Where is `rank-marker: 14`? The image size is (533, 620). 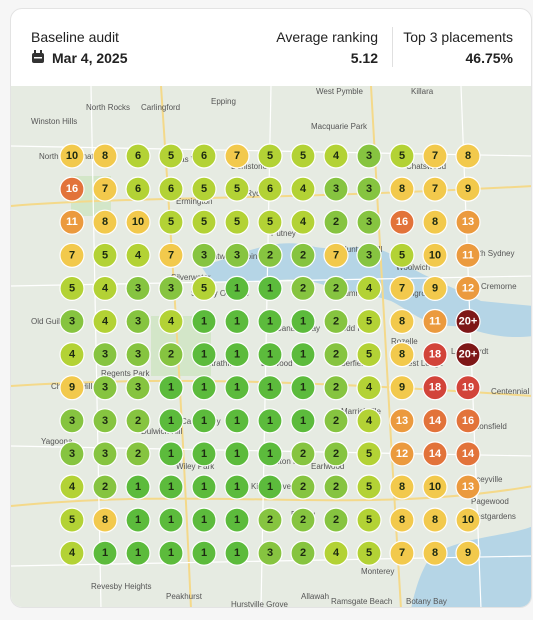
rank-marker: 14 is located at coordinates (435, 421).